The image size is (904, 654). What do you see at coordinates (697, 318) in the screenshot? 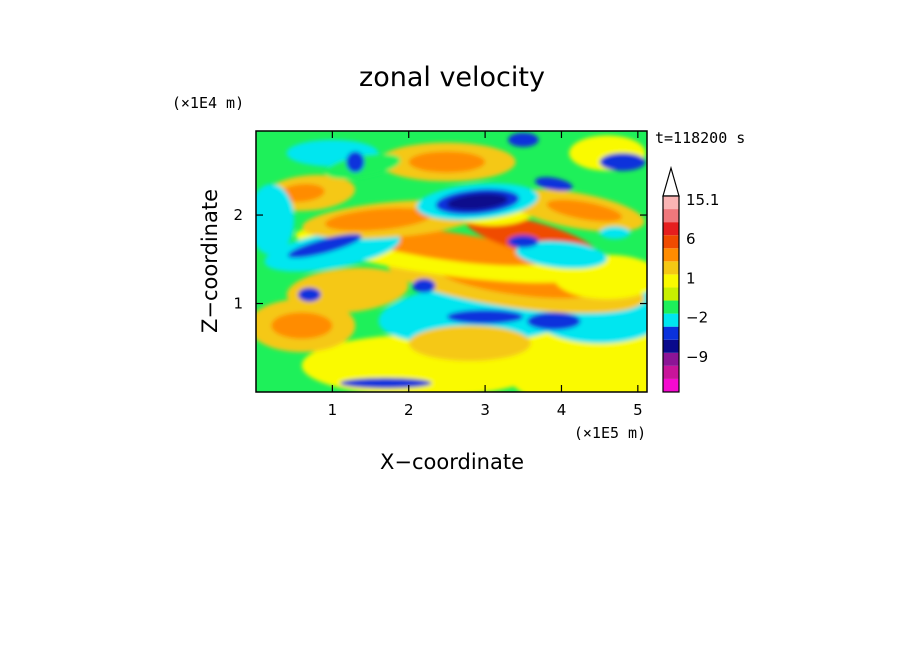
I see `colorbar-label-3: −2` at bounding box center [697, 318].